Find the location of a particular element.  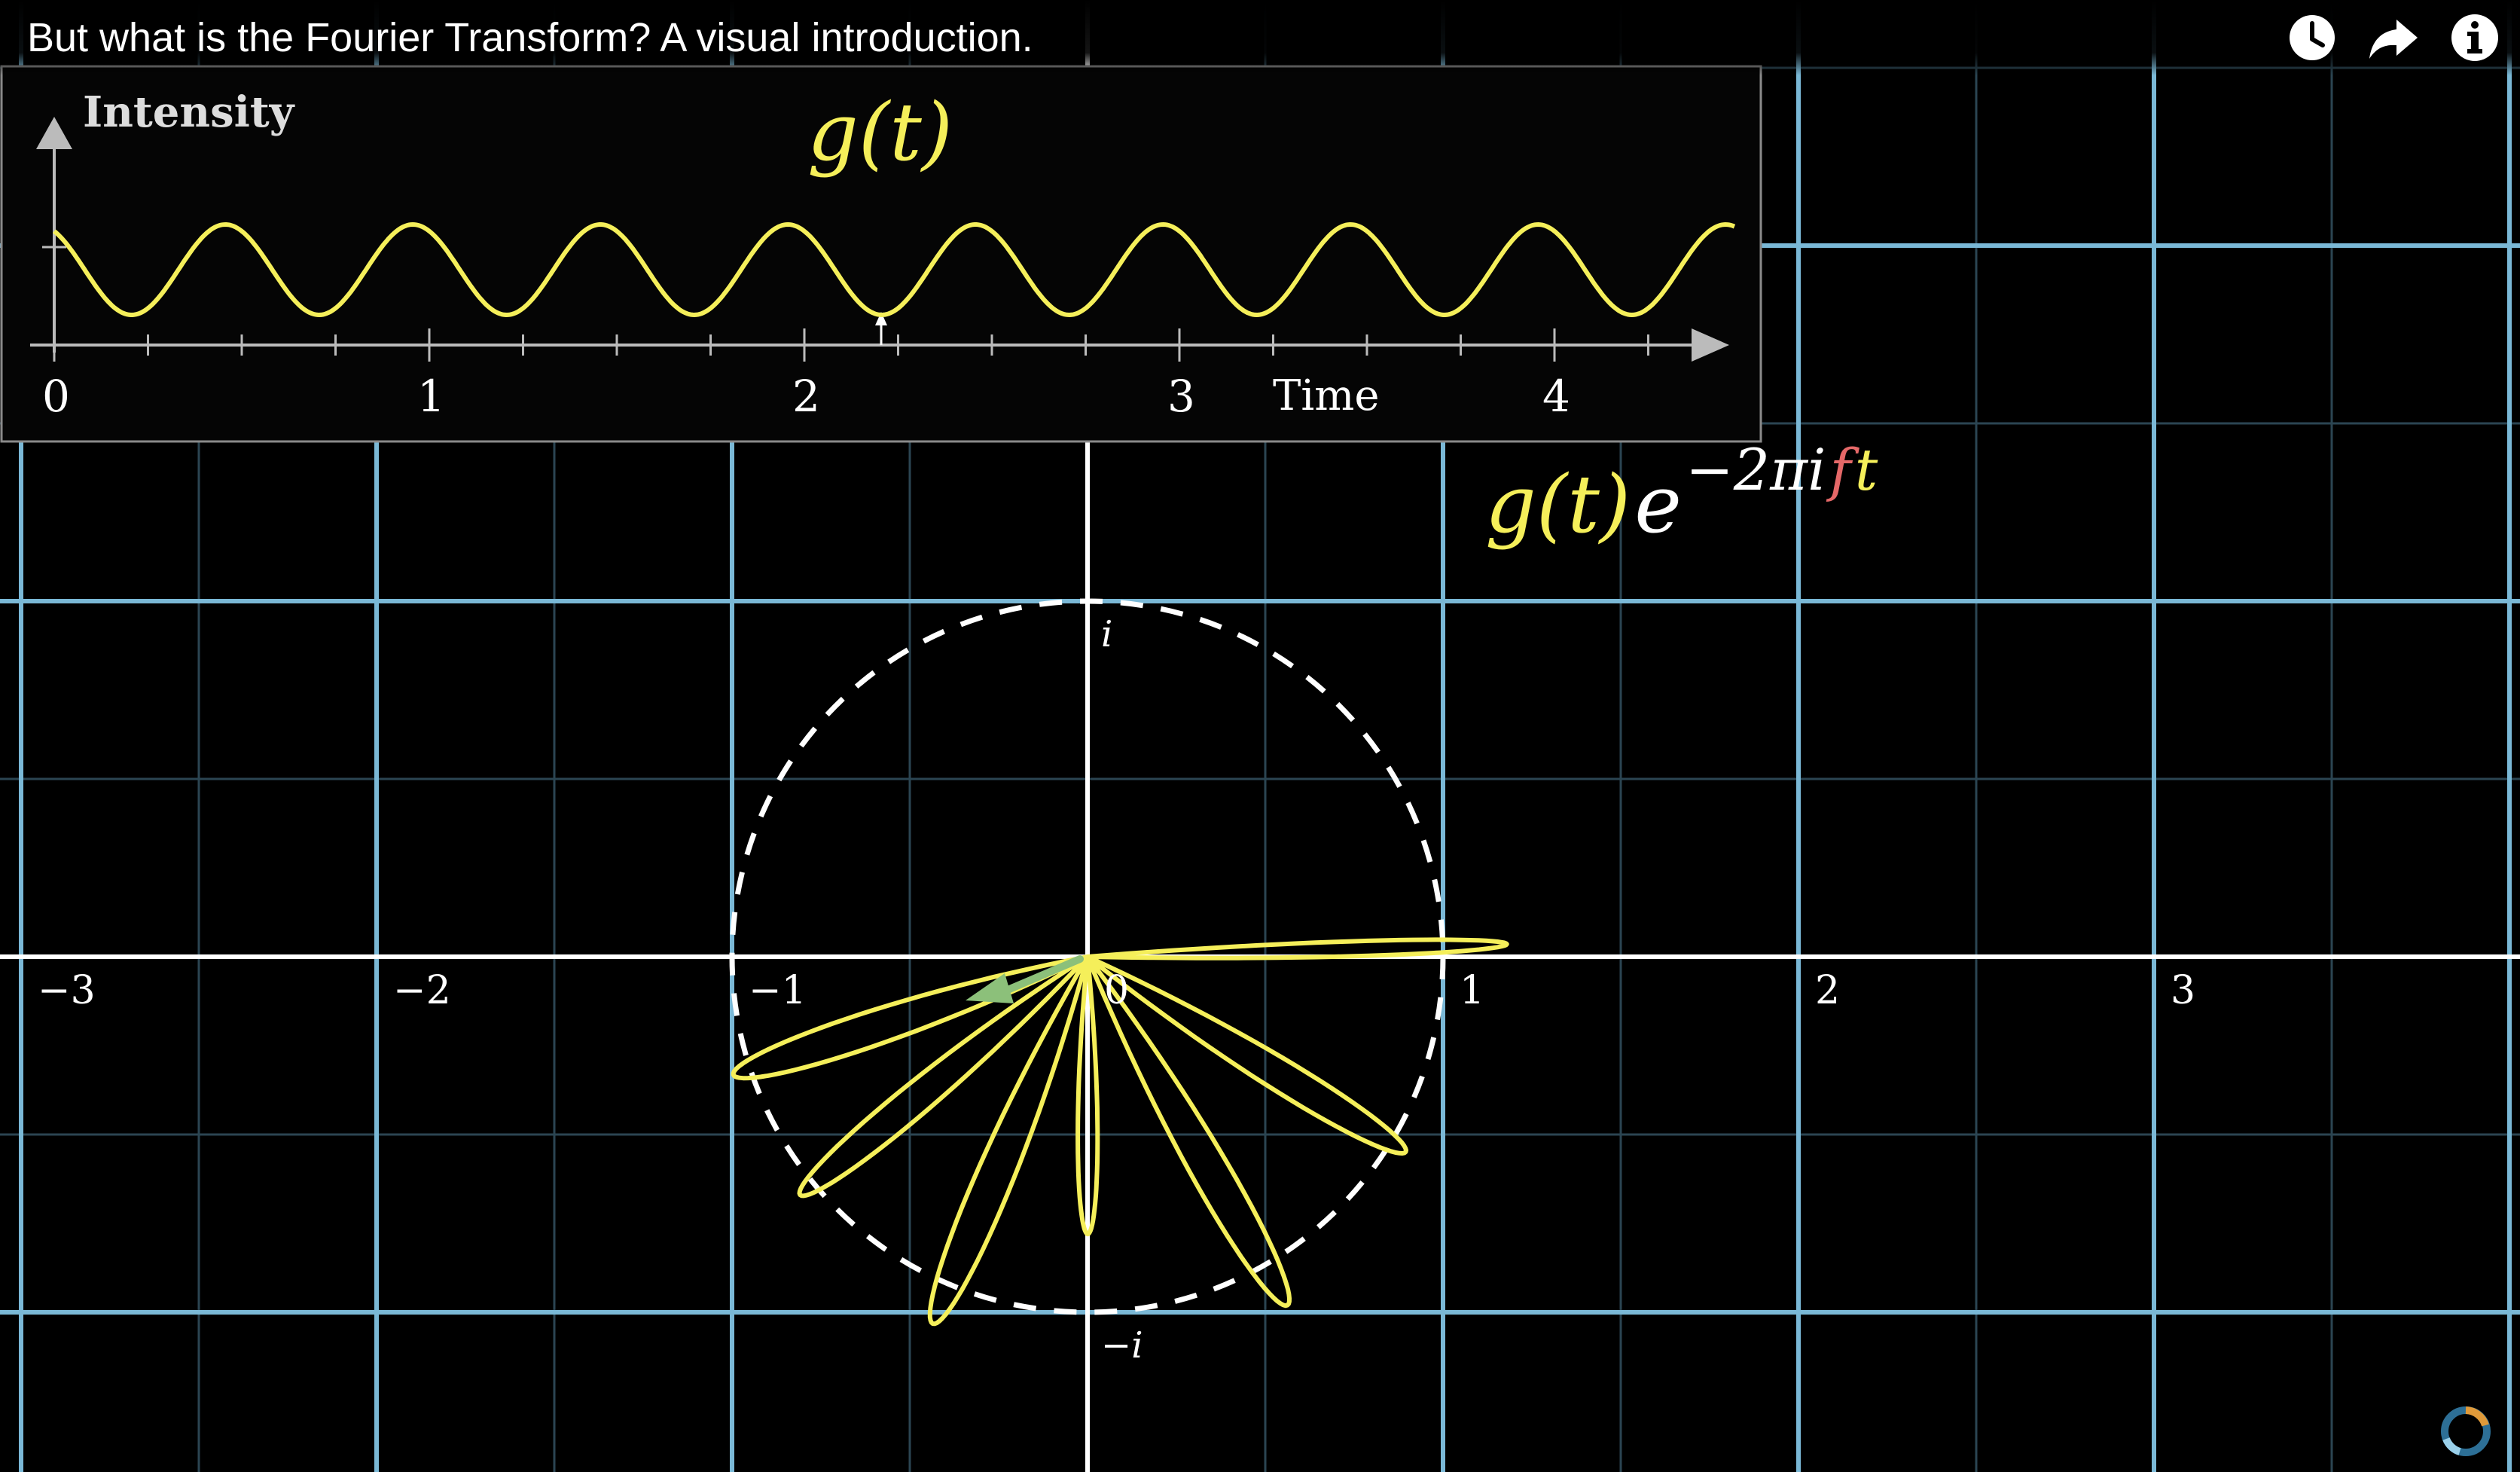

watch-later-button is located at coordinates (2312, 38).